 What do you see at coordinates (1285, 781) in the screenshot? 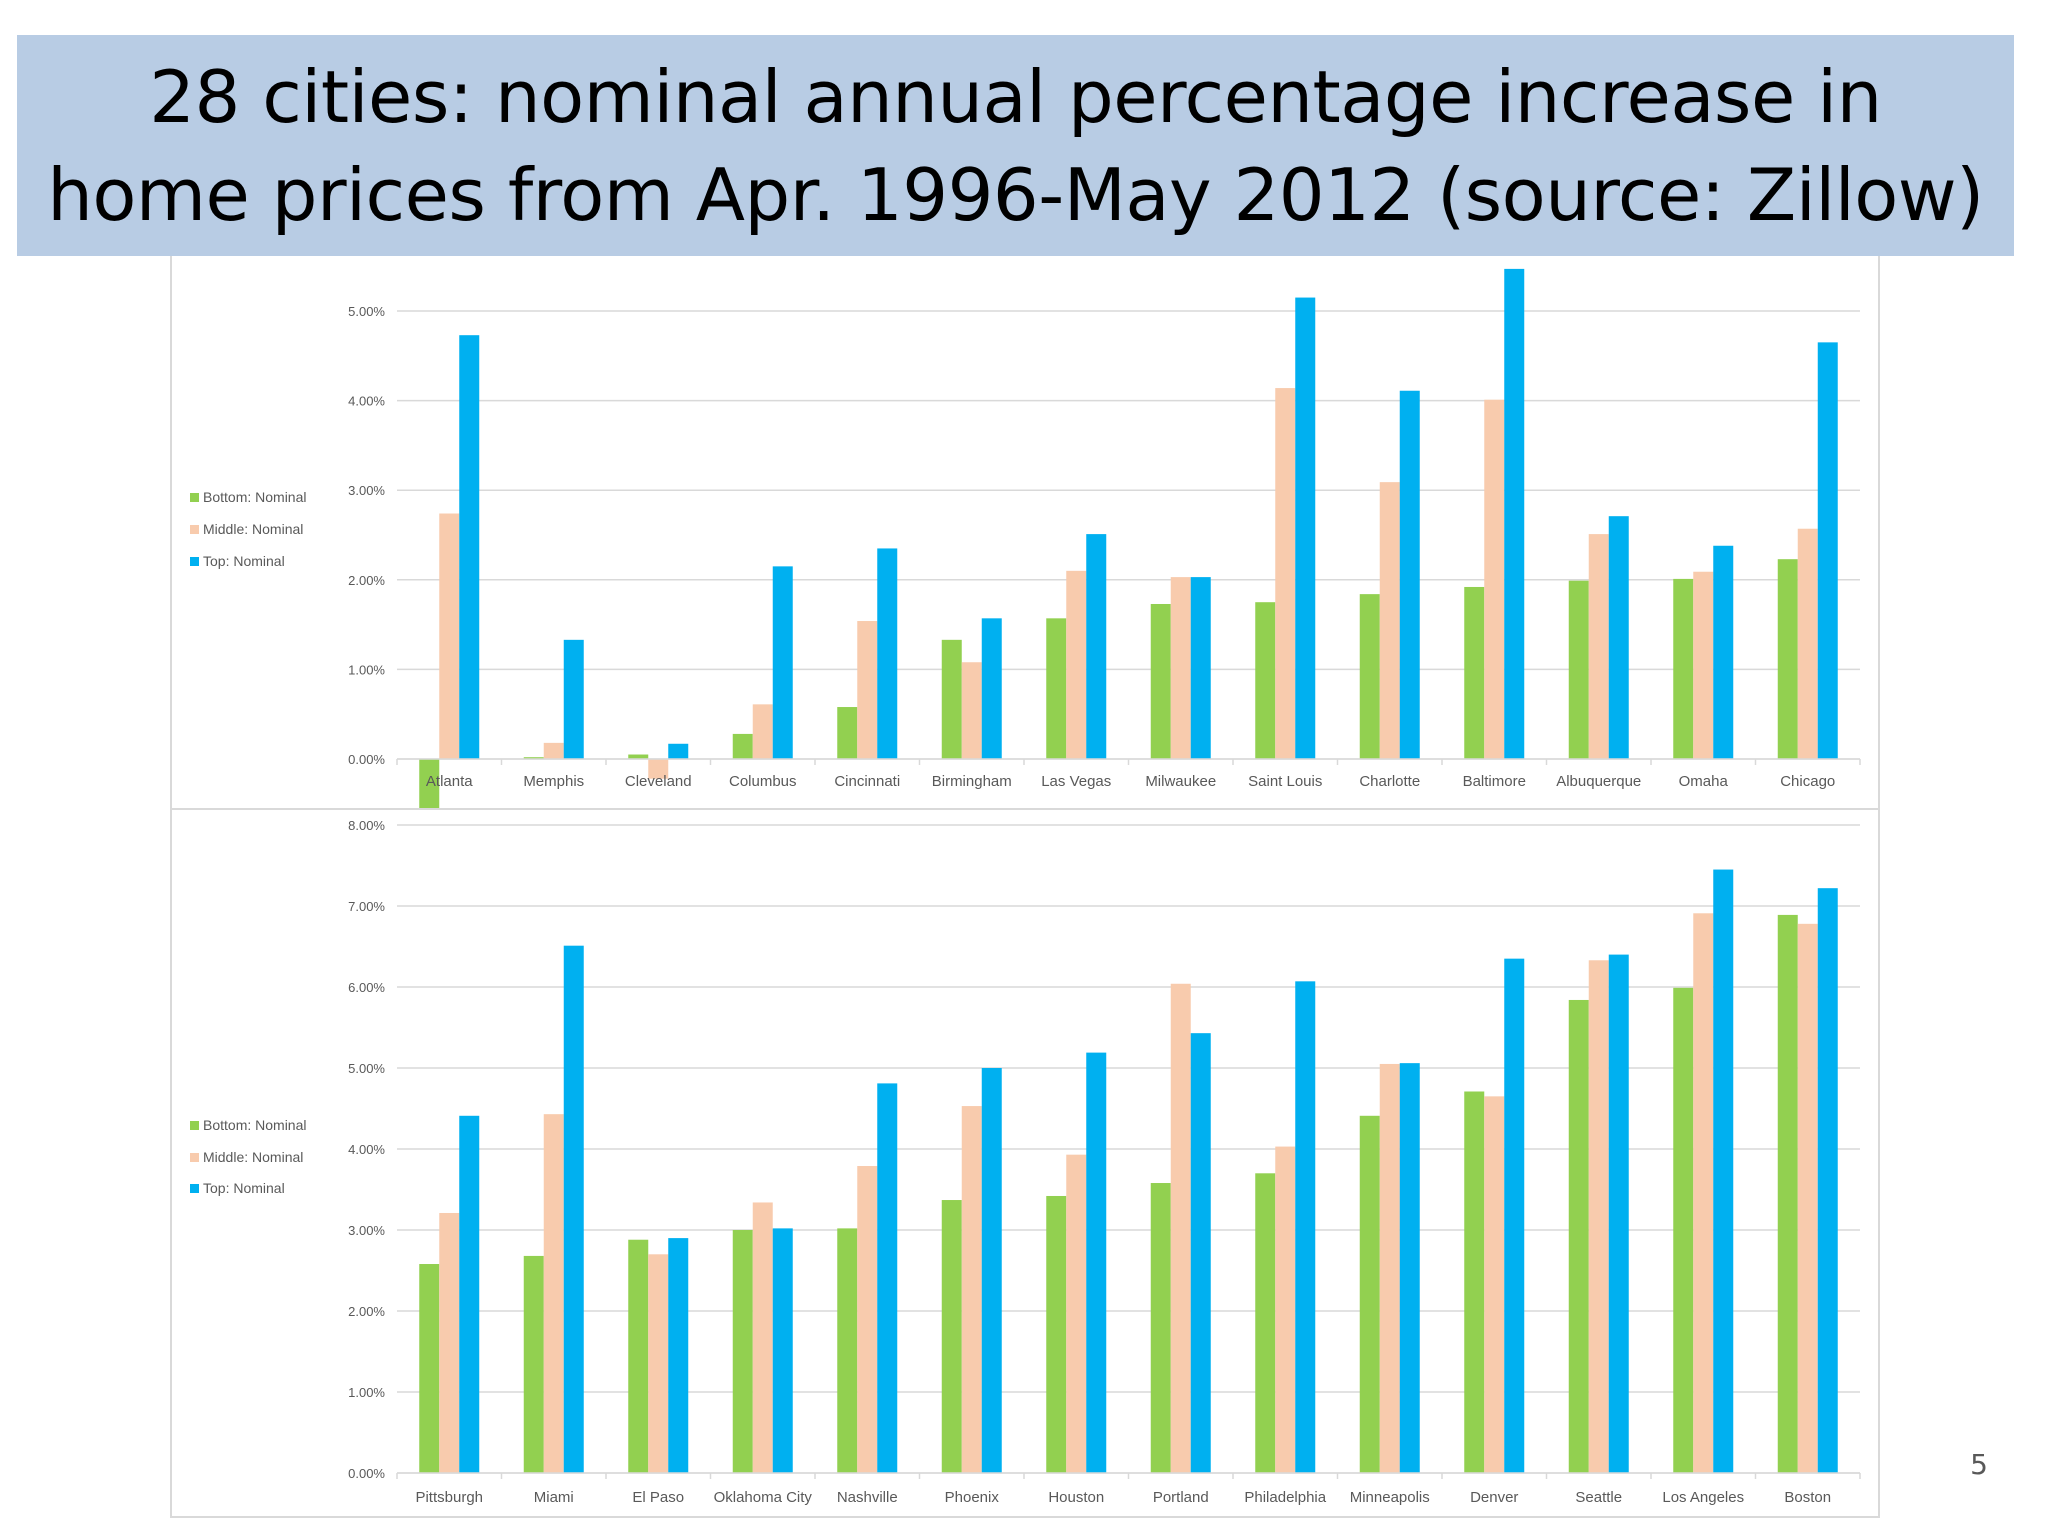
I see `x-tick-label: Saint Louis` at bounding box center [1285, 781].